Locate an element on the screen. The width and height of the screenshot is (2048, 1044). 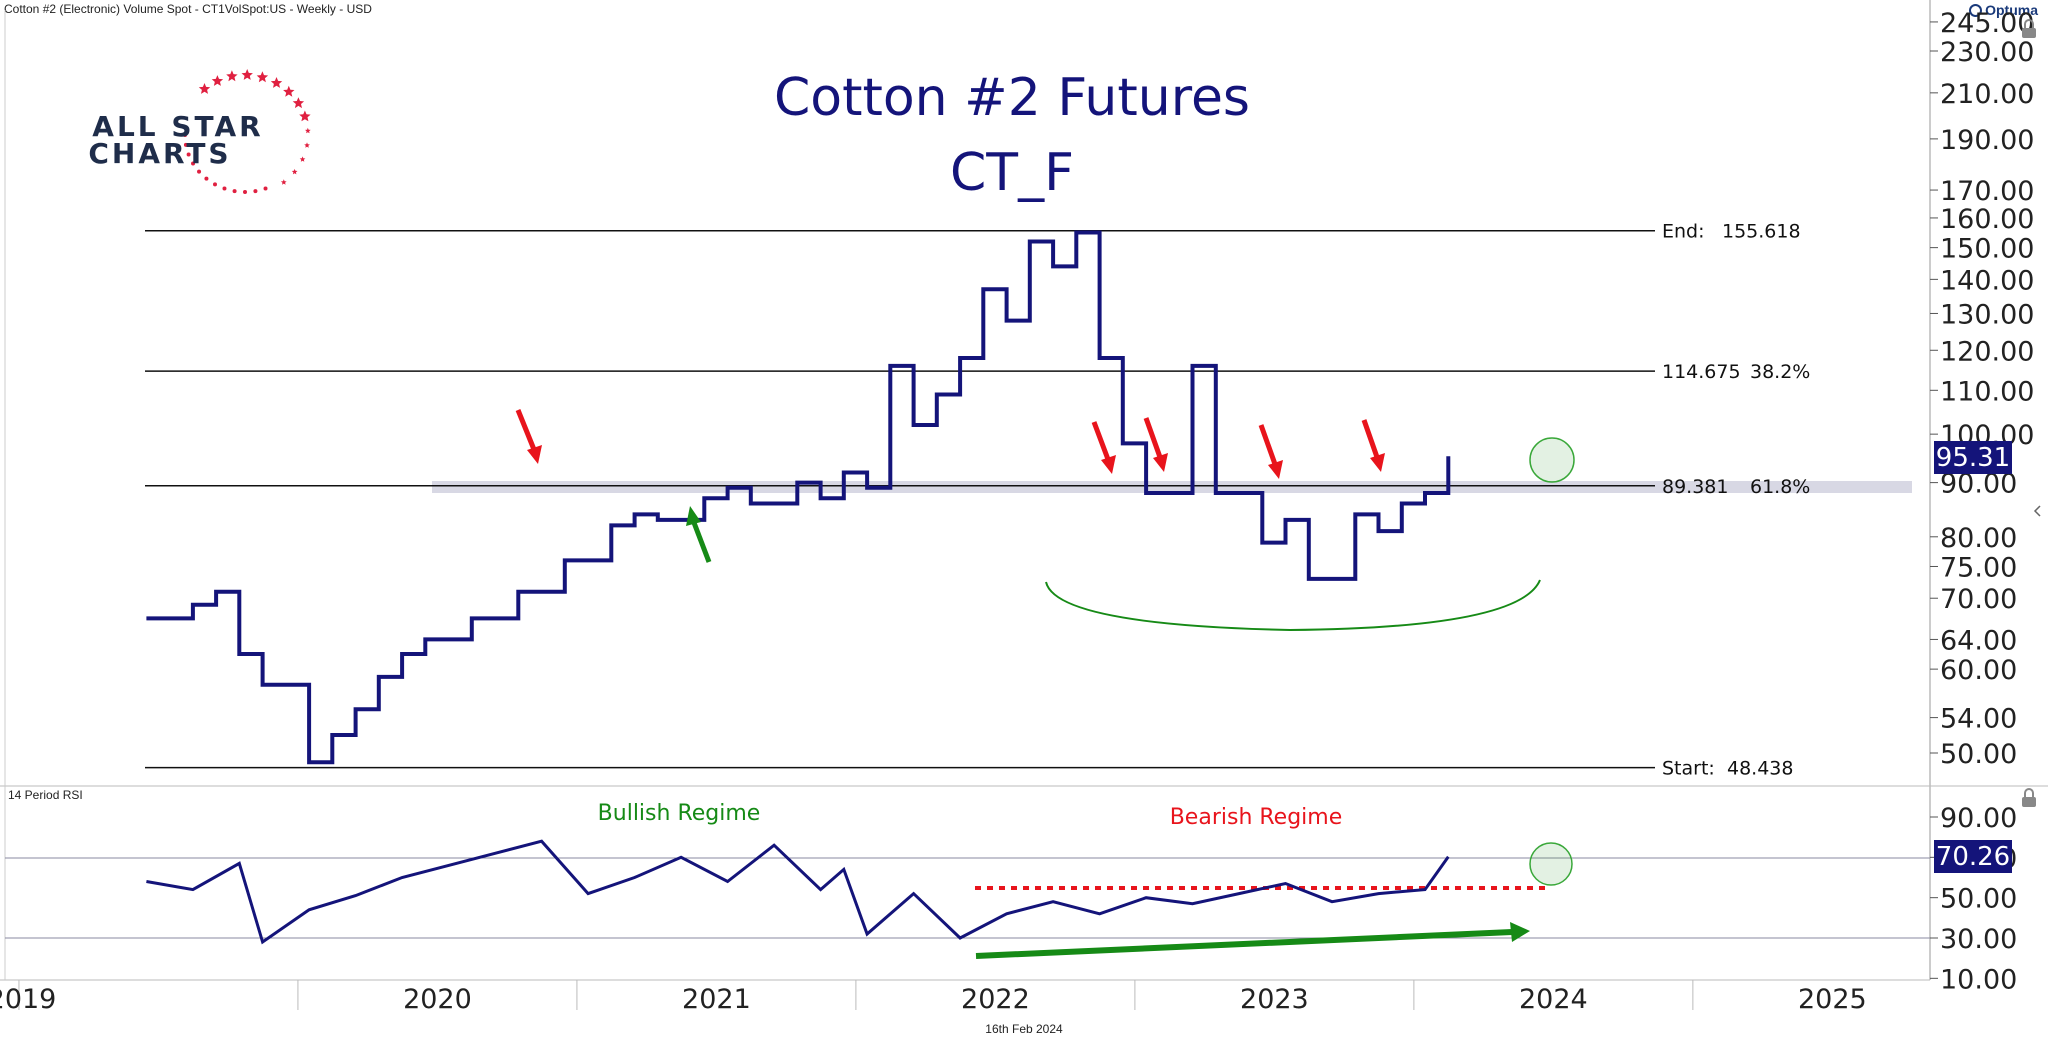
fib-level-label: Start: is located at coordinates (1688, 769).